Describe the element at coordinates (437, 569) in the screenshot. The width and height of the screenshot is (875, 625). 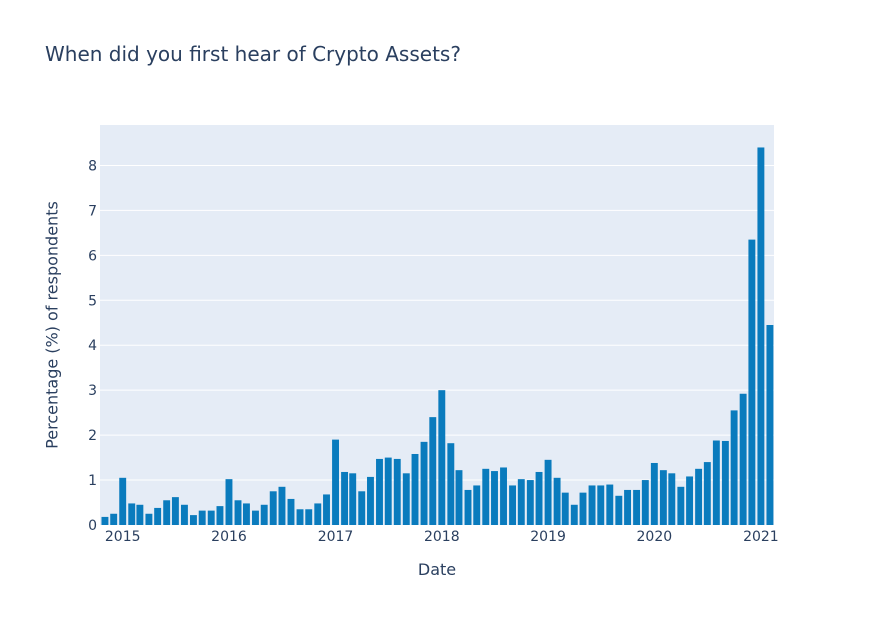
I see `x-axis-title: Date` at that location.